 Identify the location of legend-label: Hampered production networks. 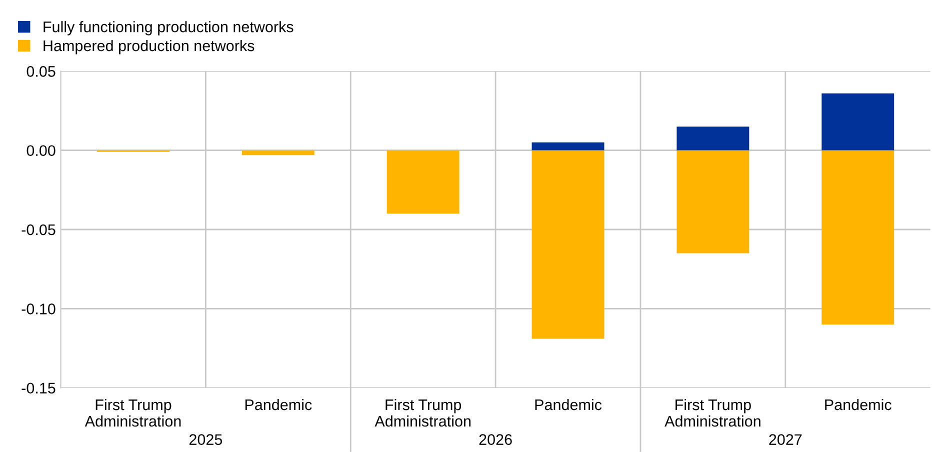
(149, 47).